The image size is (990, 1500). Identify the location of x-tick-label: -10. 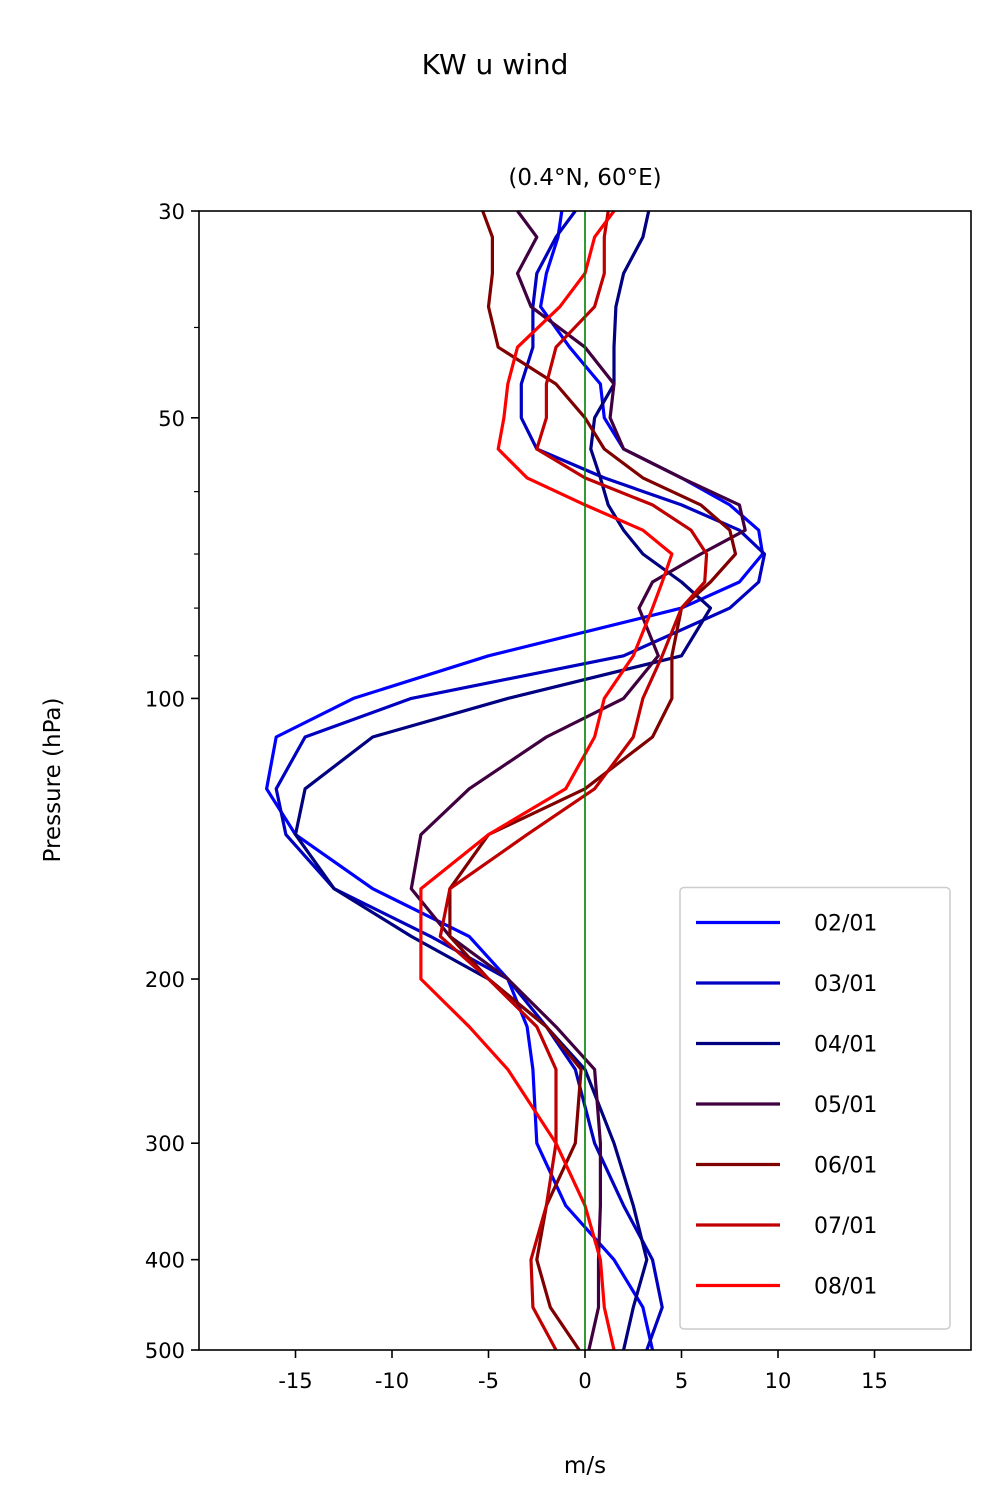
(392, 1381).